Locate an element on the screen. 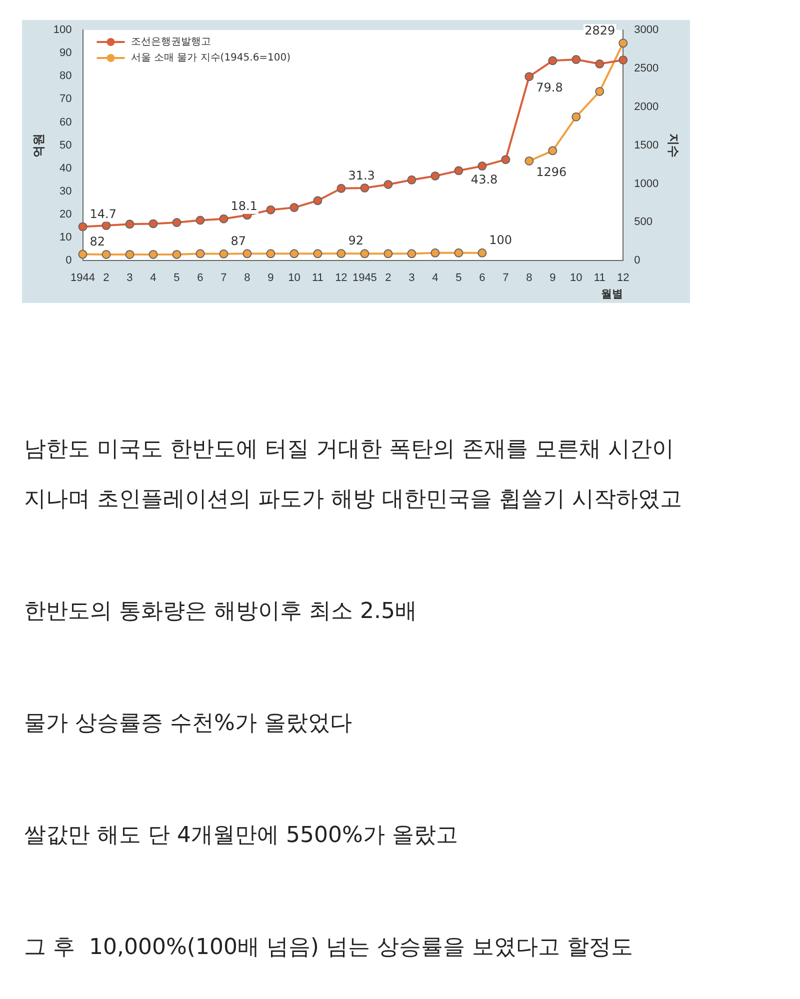 The width and height of the screenshot is (800, 999). data-label: 43.8 is located at coordinates (484, 179).